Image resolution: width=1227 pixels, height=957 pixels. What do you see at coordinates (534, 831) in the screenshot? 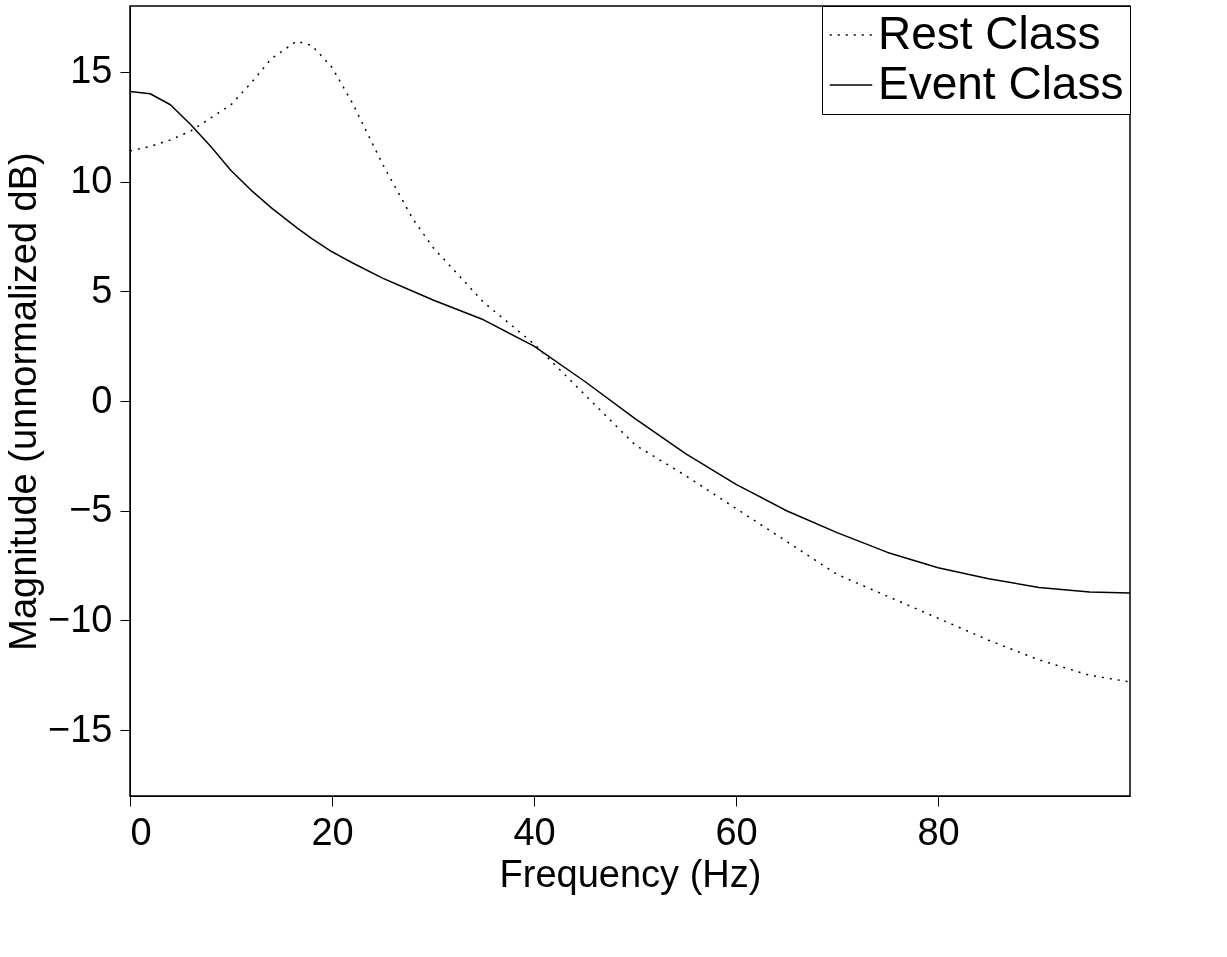
I see `x-tick-label: 40` at bounding box center [534, 831].